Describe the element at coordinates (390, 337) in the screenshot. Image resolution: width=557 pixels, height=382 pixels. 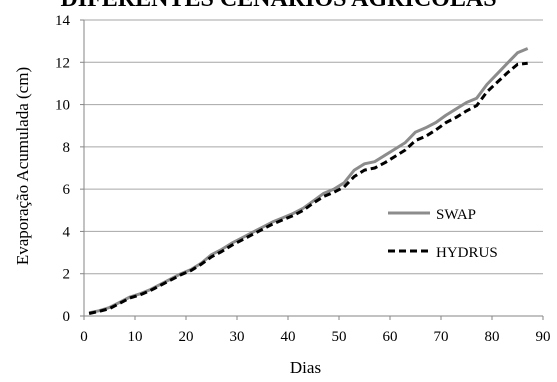
I see `x-tick-label: 60` at that location.